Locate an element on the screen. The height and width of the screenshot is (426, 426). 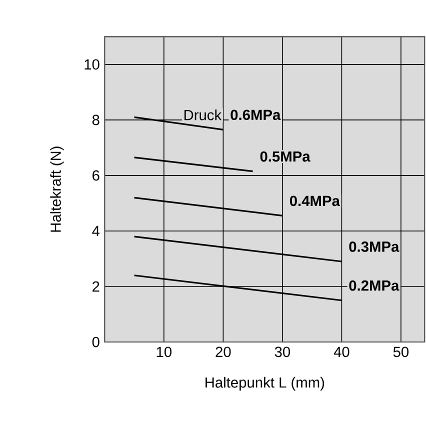
x-tick-label: 40 is located at coordinates (342, 352).